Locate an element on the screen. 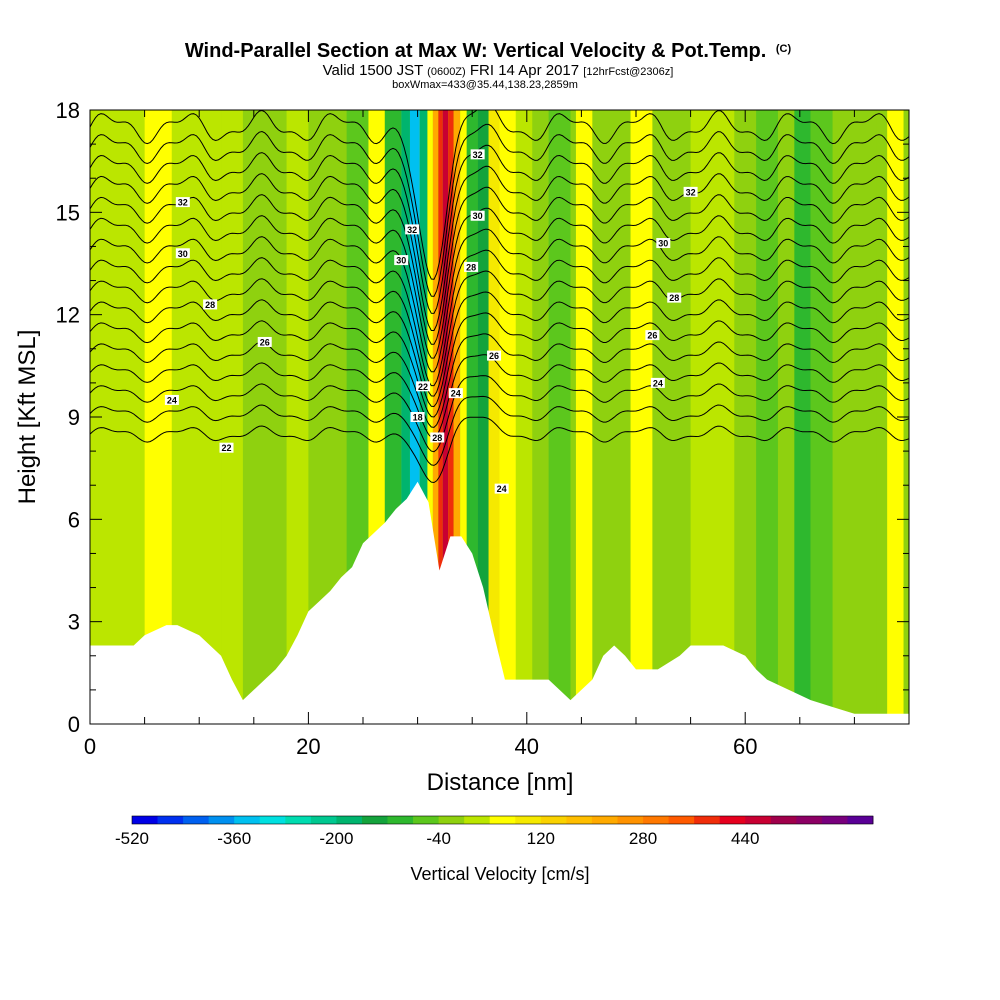 The image size is (1000, 1000). y-tick-label: 6 is located at coordinates (74, 519).